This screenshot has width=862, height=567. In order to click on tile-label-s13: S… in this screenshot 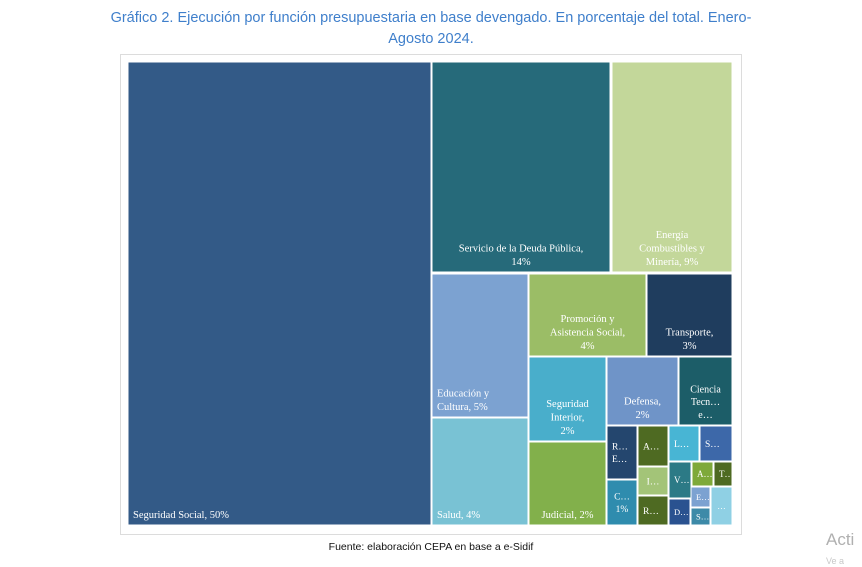, I will do `click(702, 516)`.